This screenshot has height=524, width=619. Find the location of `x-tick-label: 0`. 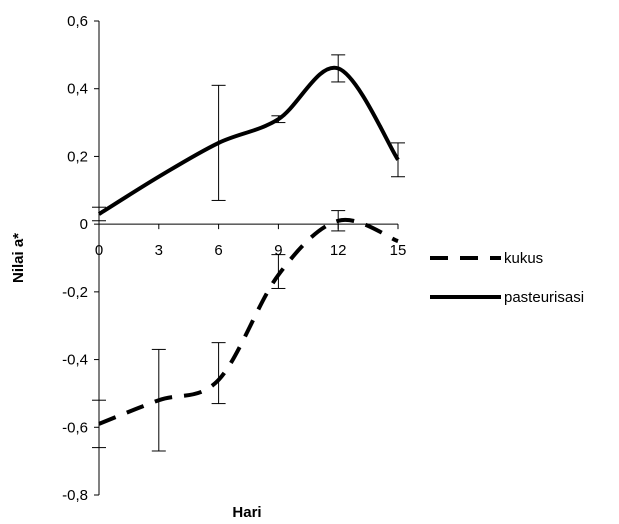

x-tick-label: 0 is located at coordinates (99, 250).